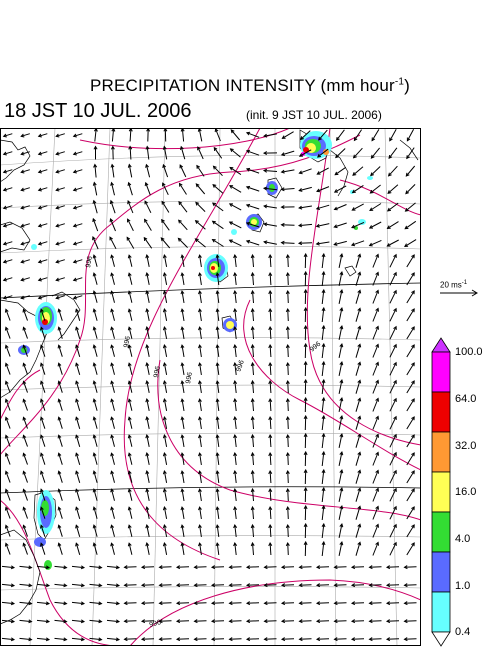 The height and width of the screenshot is (650, 500). What do you see at coordinates (463, 632) in the screenshot?
I see `colorbar-label: 0.4` at bounding box center [463, 632].